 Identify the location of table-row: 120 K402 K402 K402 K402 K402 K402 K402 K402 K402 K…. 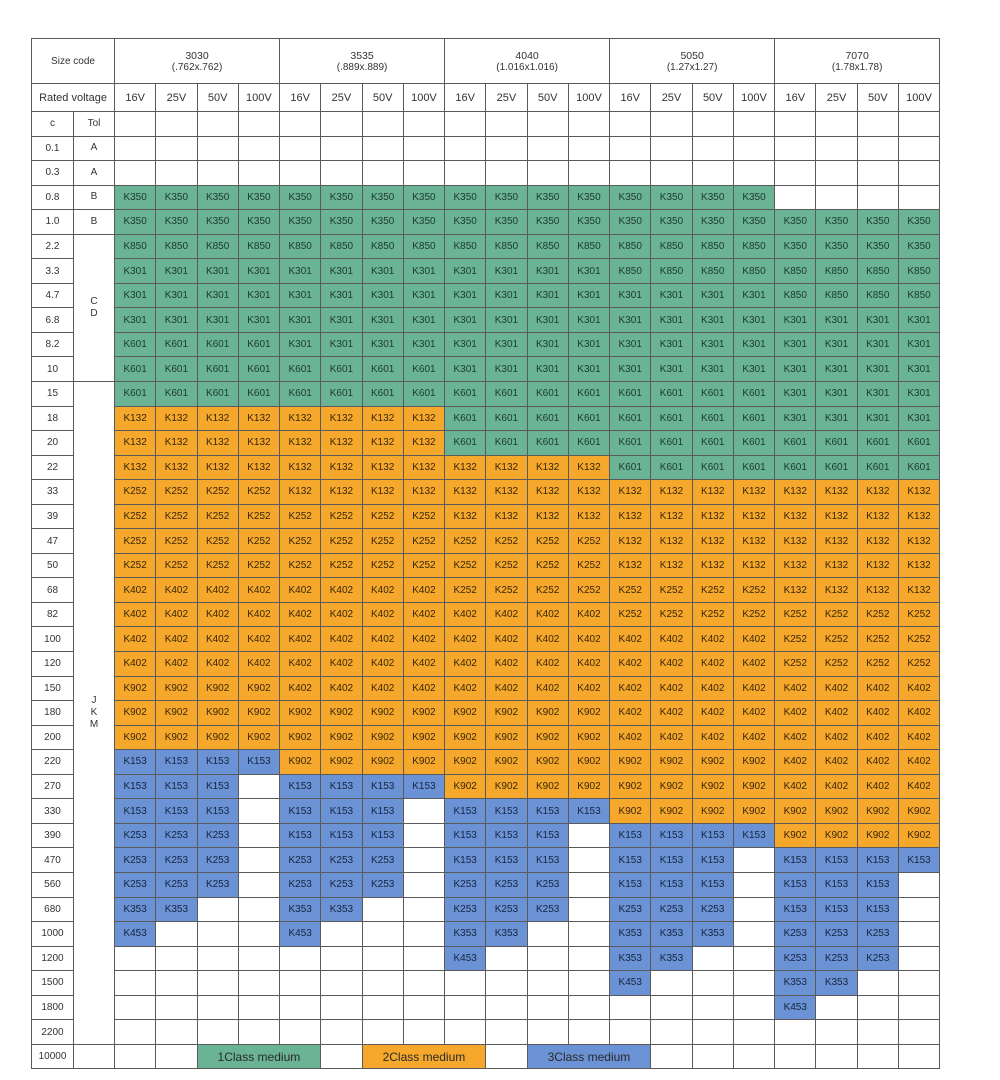
(486, 664).